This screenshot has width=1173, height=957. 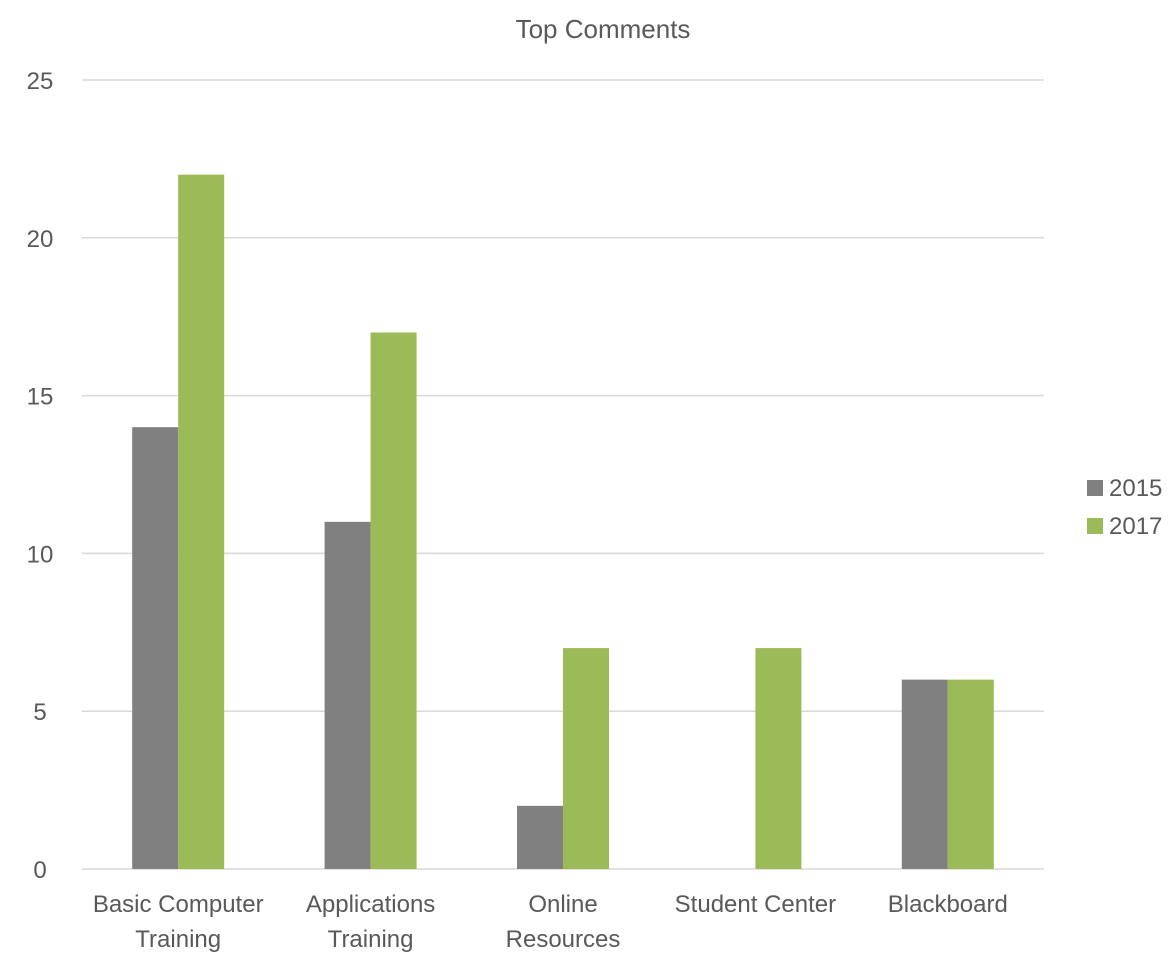 I want to click on y-axis-ticks: 0 5 10 15 20 25, so click(x=40, y=476).